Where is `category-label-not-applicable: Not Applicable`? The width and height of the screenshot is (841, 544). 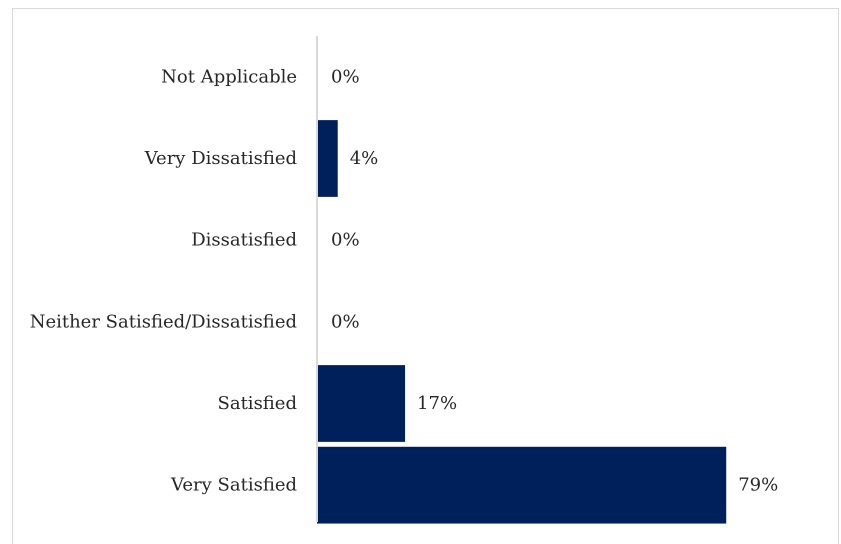 category-label-not-applicable: Not Applicable is located at coordinates (229, 76).